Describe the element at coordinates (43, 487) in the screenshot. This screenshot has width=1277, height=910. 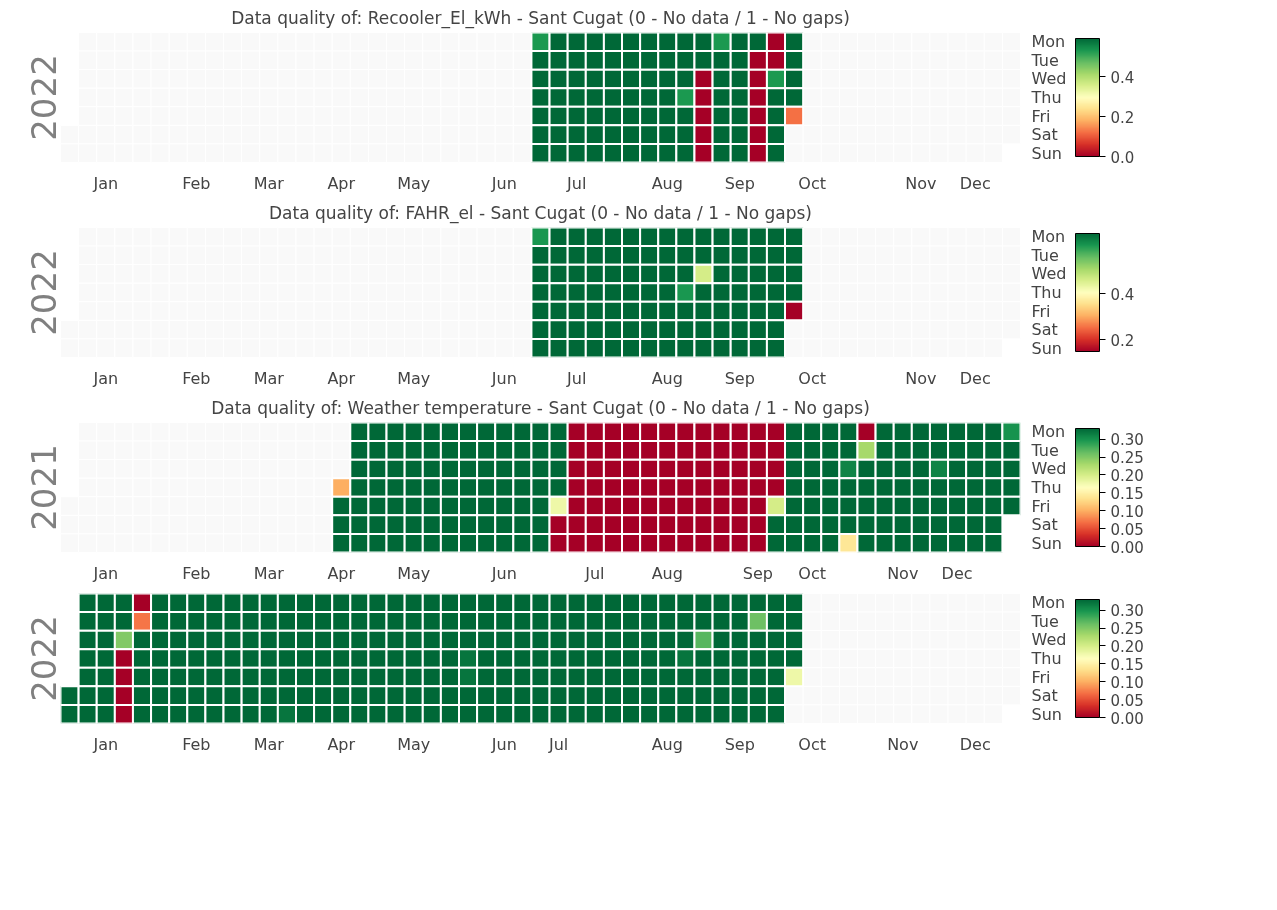
I see `y-axis-title: 2021` at that location.